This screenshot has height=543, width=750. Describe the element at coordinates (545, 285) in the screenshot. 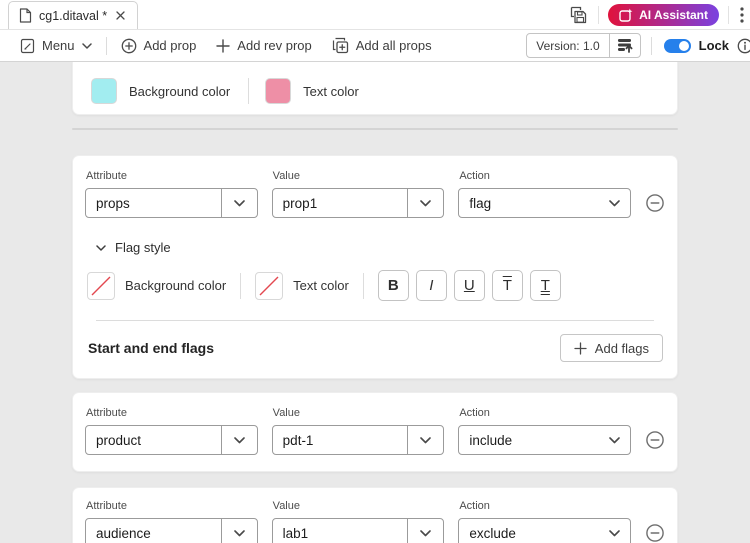

I see `double-underline-button: T` at that location.